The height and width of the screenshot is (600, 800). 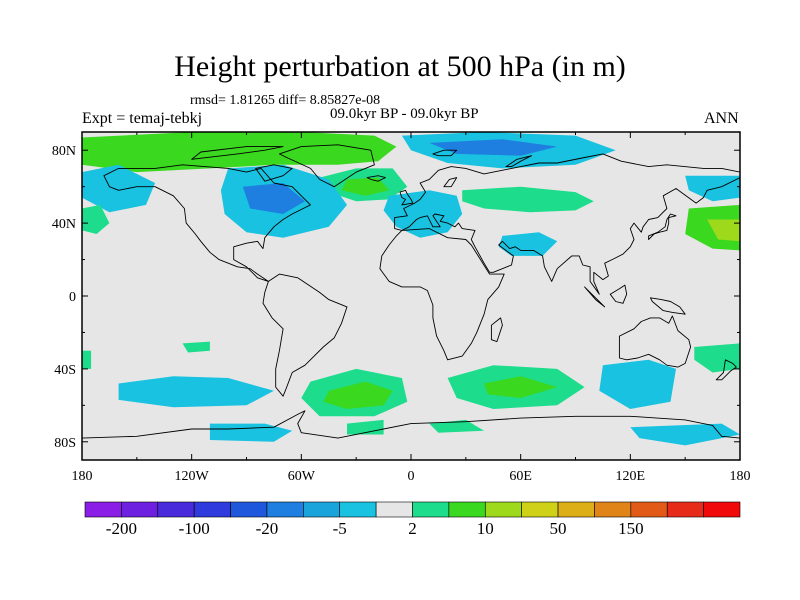 I want to click on coastline-new-zealand, so click(x=726, y=370).